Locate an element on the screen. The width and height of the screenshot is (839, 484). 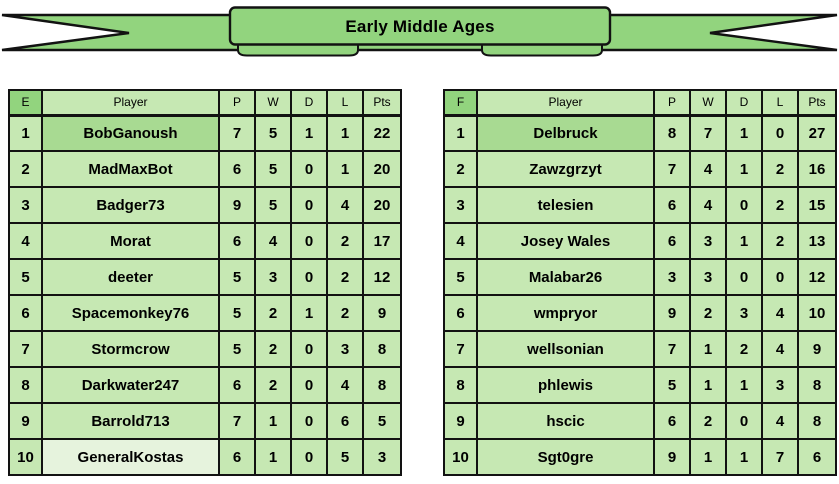
table-row: 10 GeneralKostas 6 1 0 5 3 is located at coordinates (205, 457).